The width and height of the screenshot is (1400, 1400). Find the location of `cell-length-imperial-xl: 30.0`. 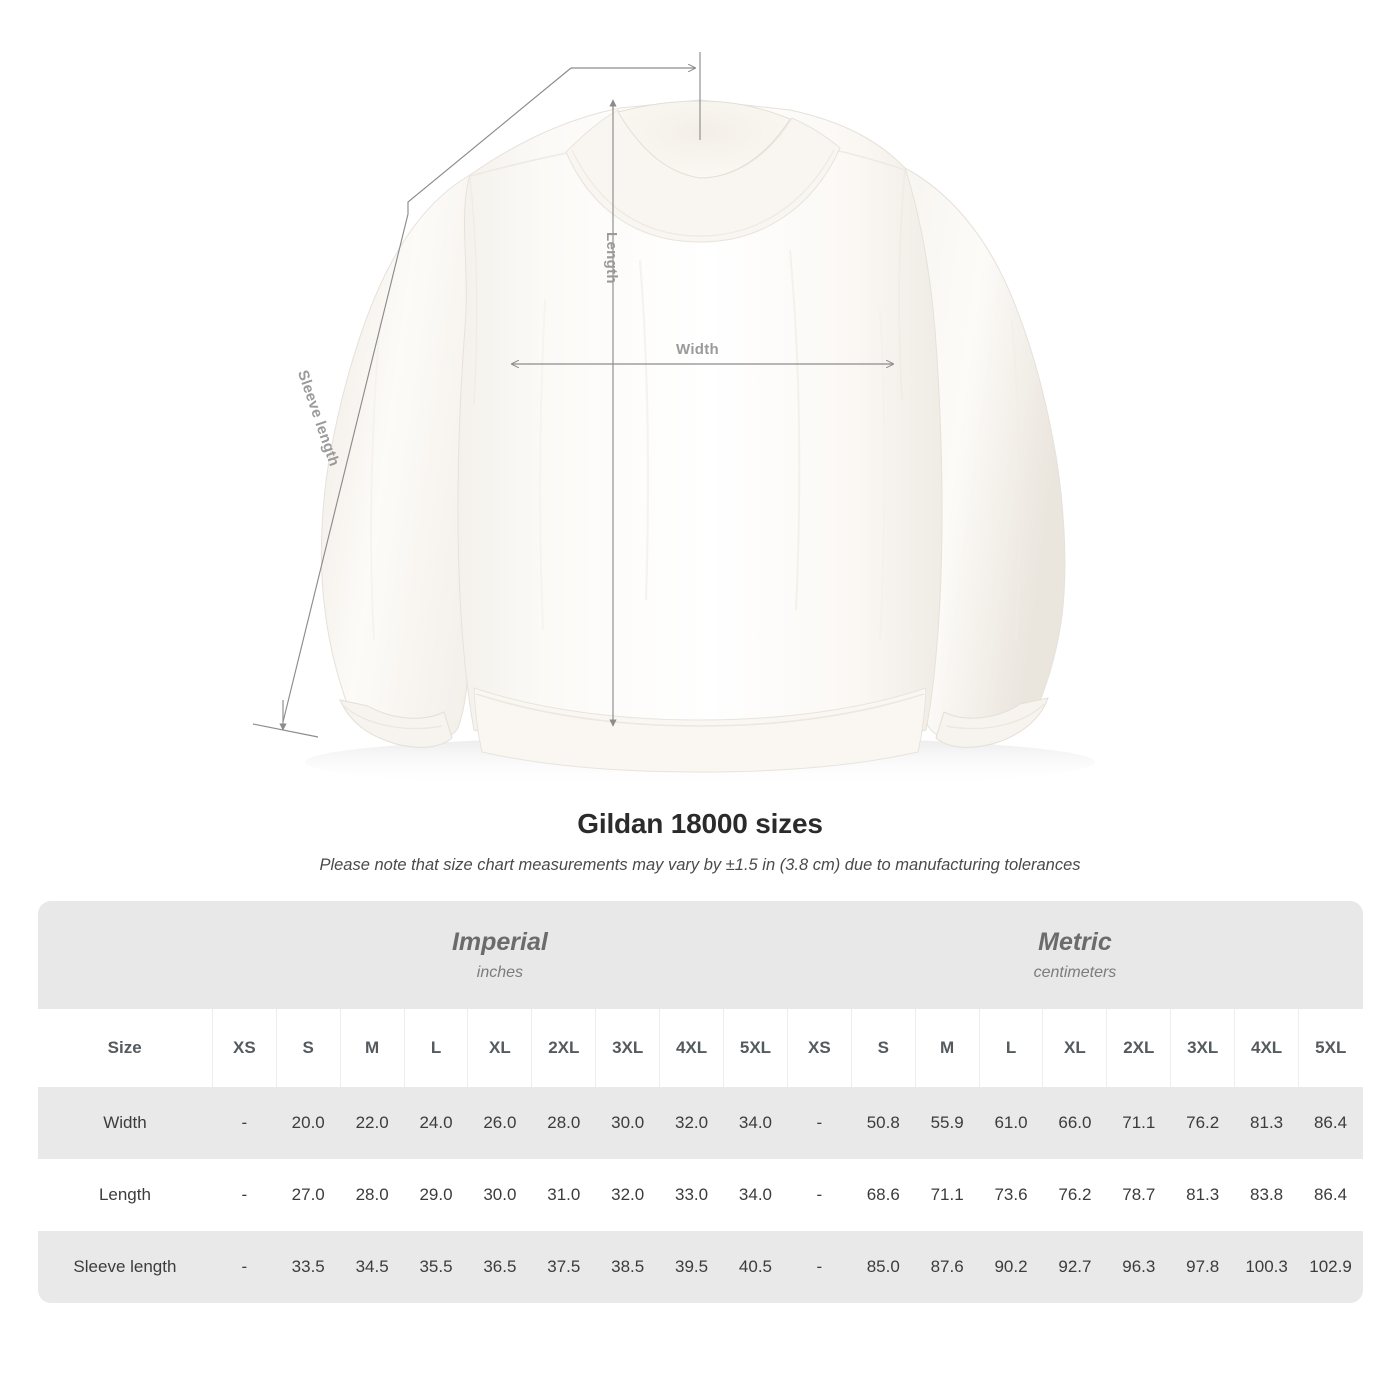

cell-length-imperial-xl: 30.0 is located at coordinates (499, 1195).